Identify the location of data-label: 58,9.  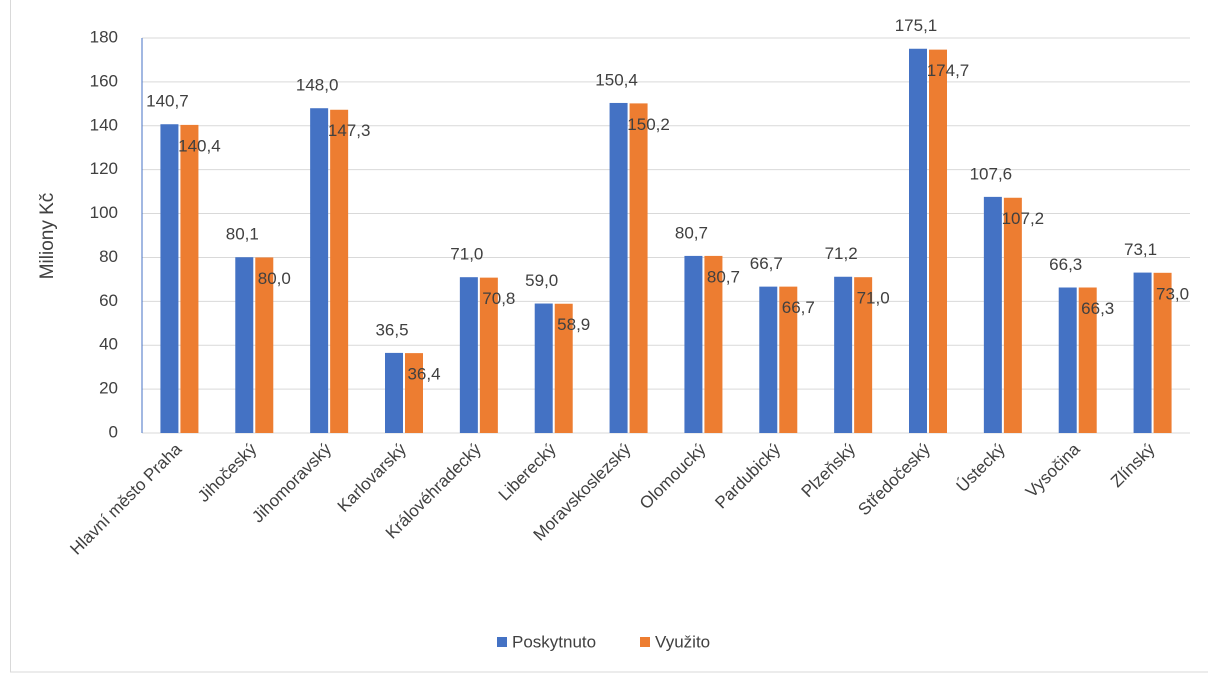
(573, 324).